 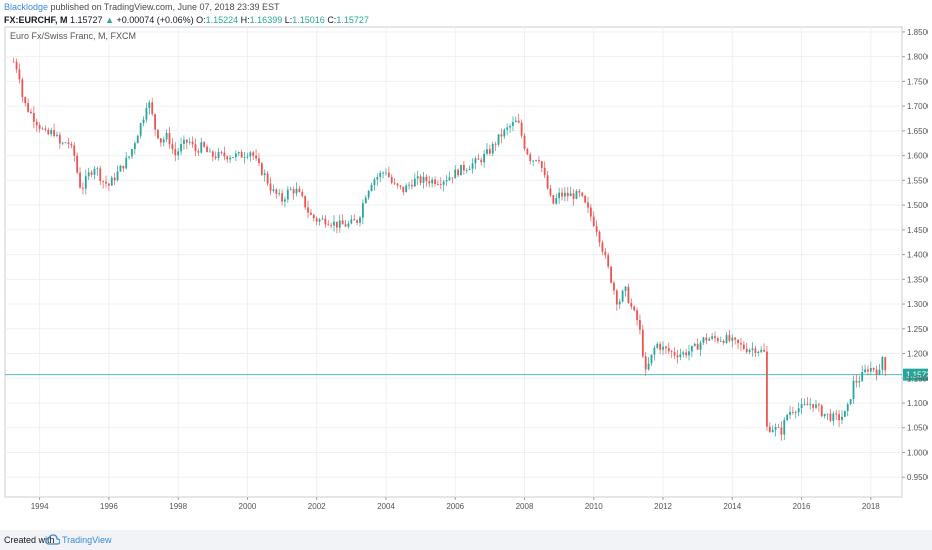 I want to click on author-name: Blacklodge, so click(x=26, y=7).